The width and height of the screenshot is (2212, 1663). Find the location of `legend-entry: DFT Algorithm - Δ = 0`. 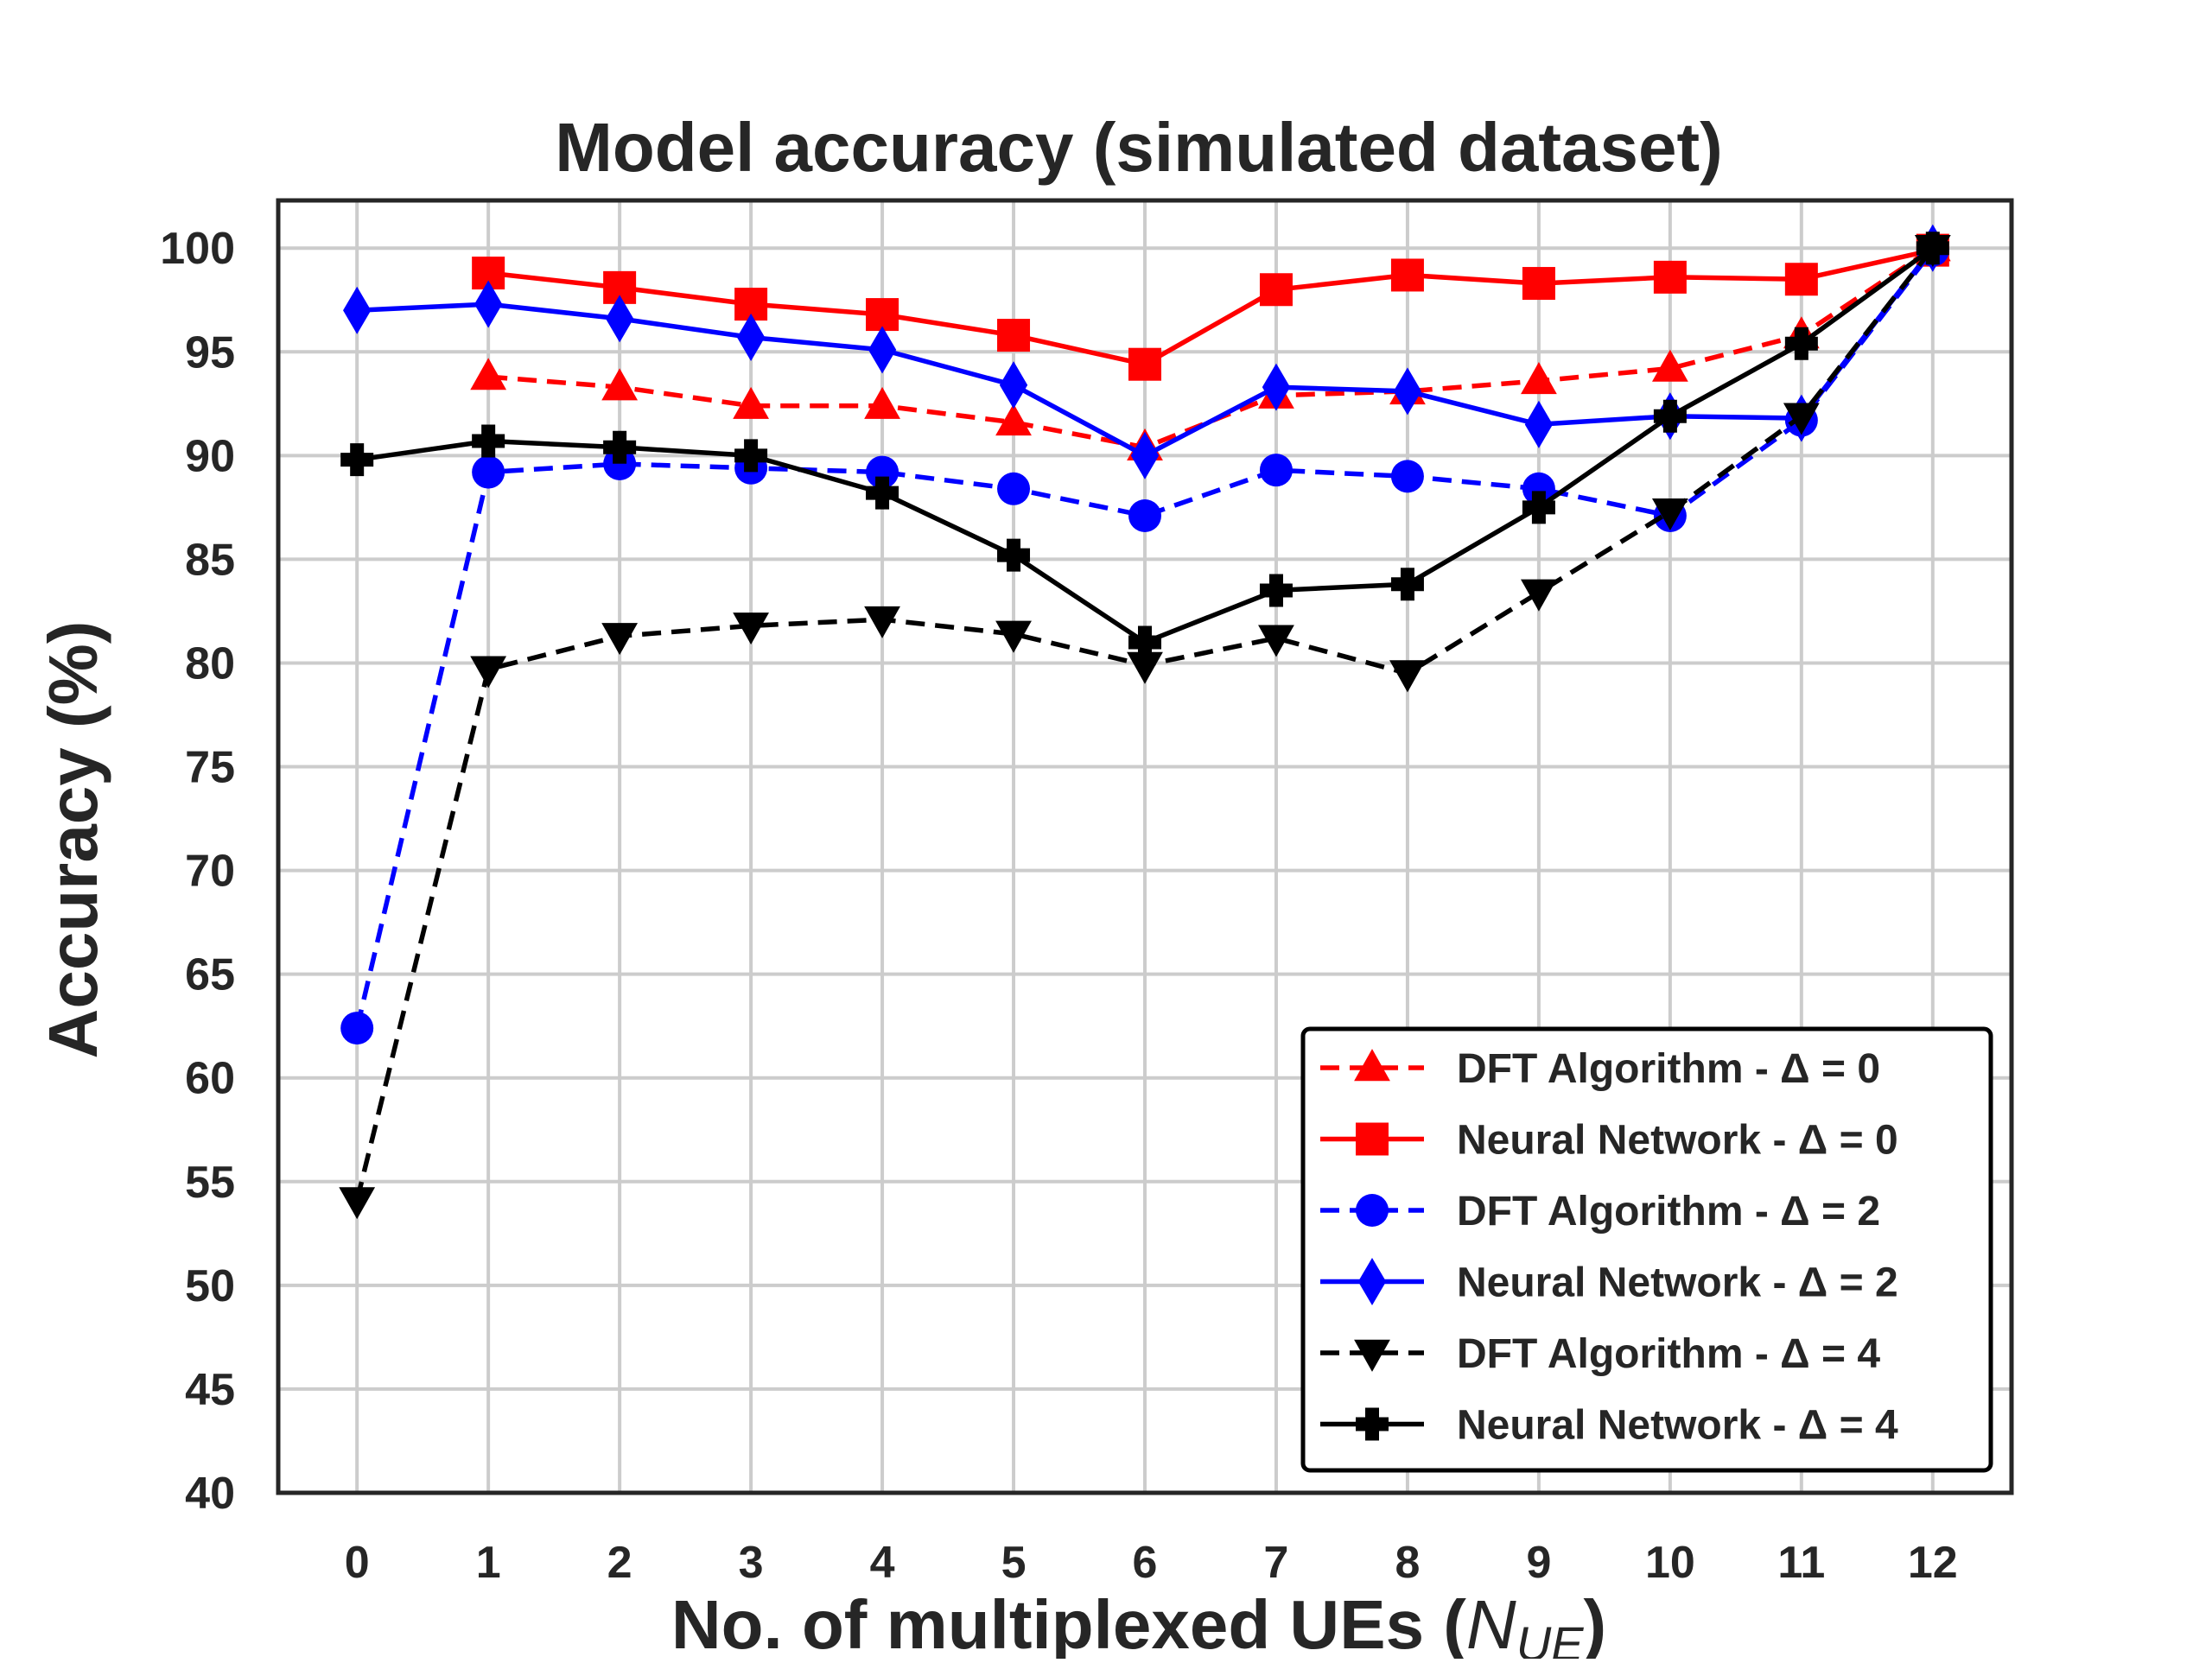

legend-entry: DFT Algorithm - Δ = 0 is located at coordinates (1600, 1069).